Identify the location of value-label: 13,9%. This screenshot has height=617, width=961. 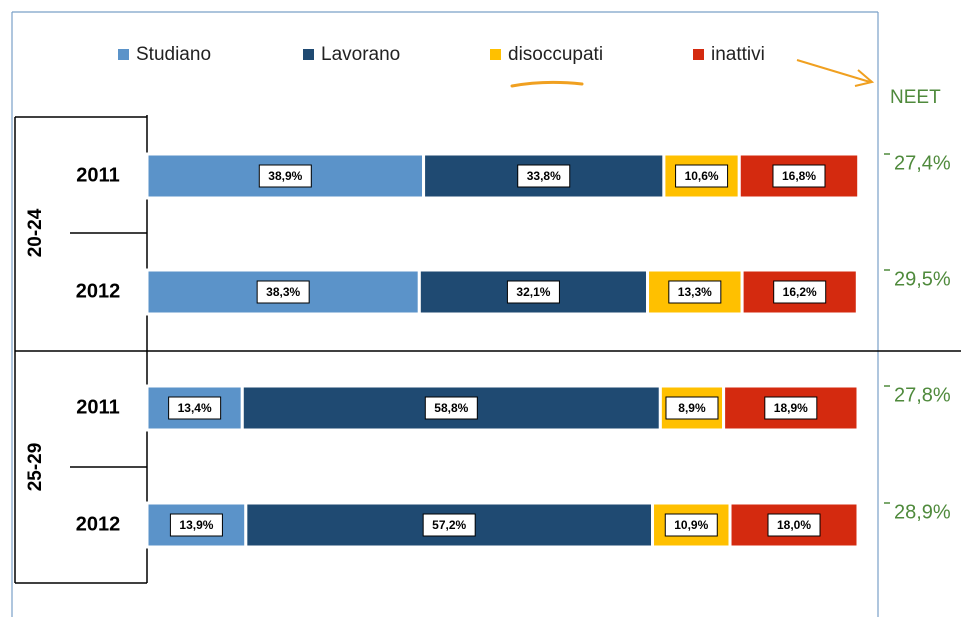
(196, 525).